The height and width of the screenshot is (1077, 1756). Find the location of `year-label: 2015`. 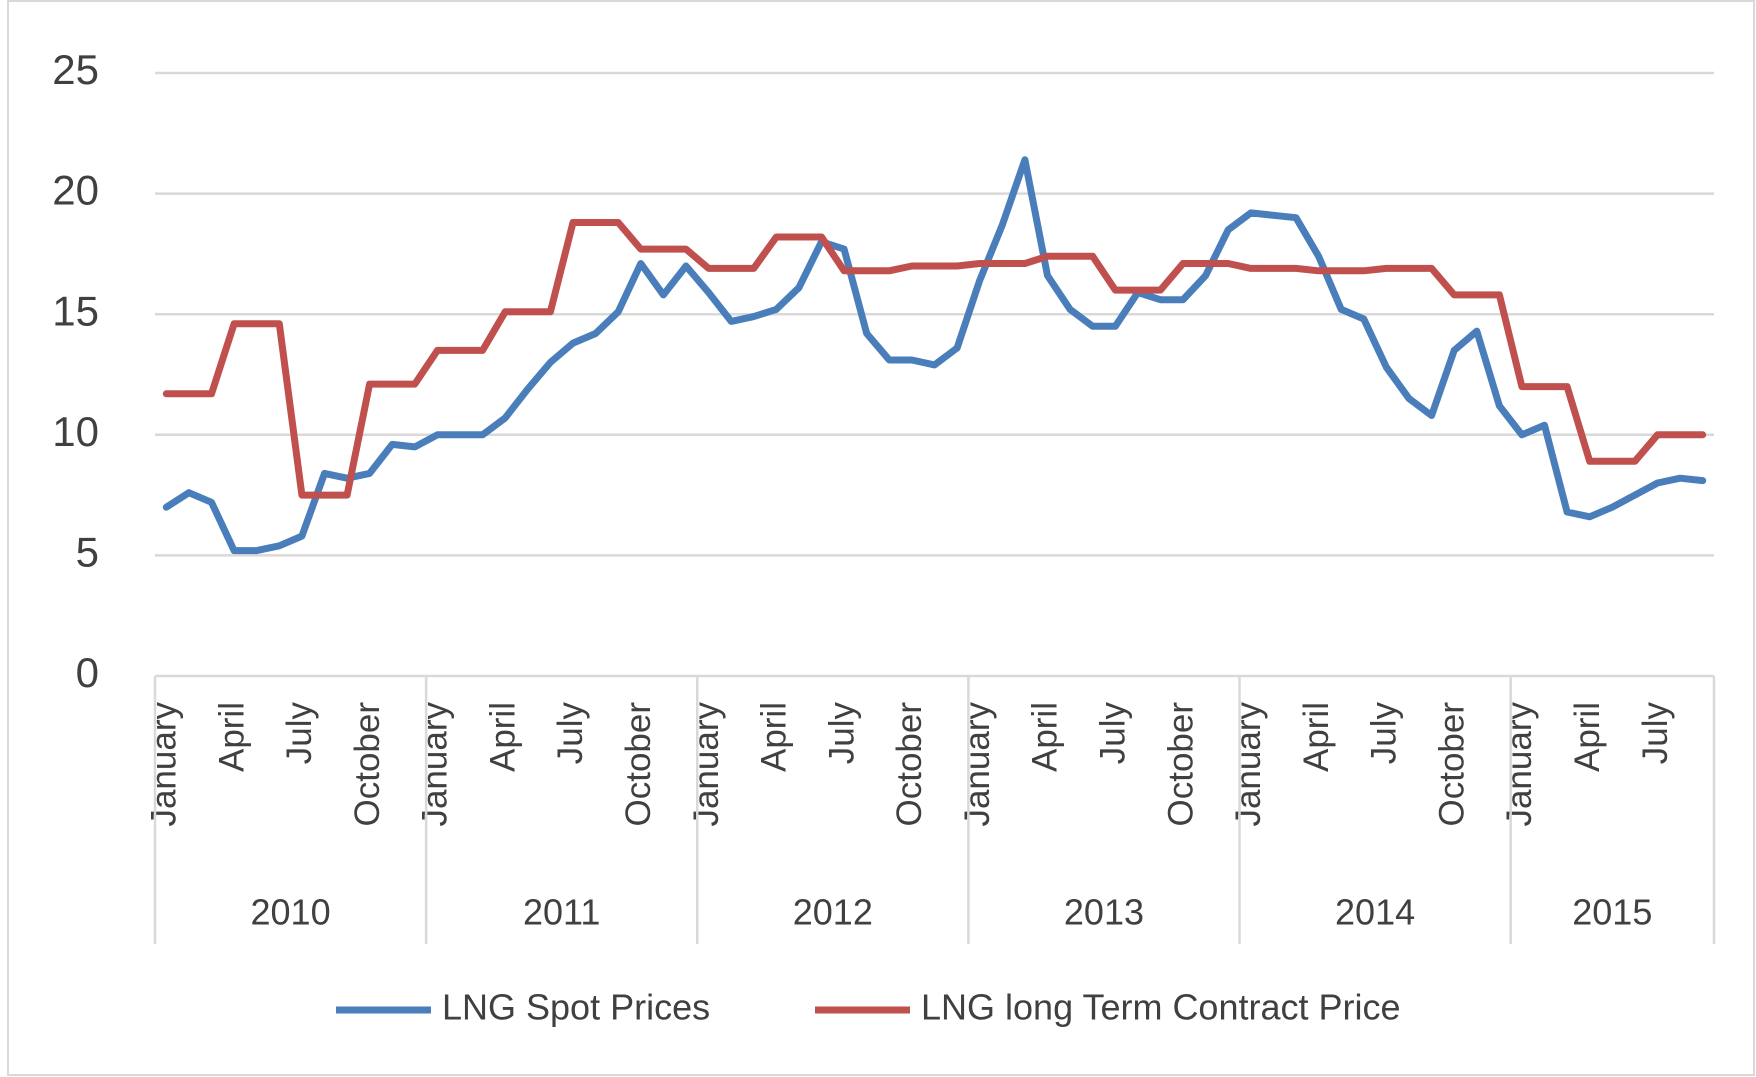

year-label: 2015 is located at coordinates (1612, 912).